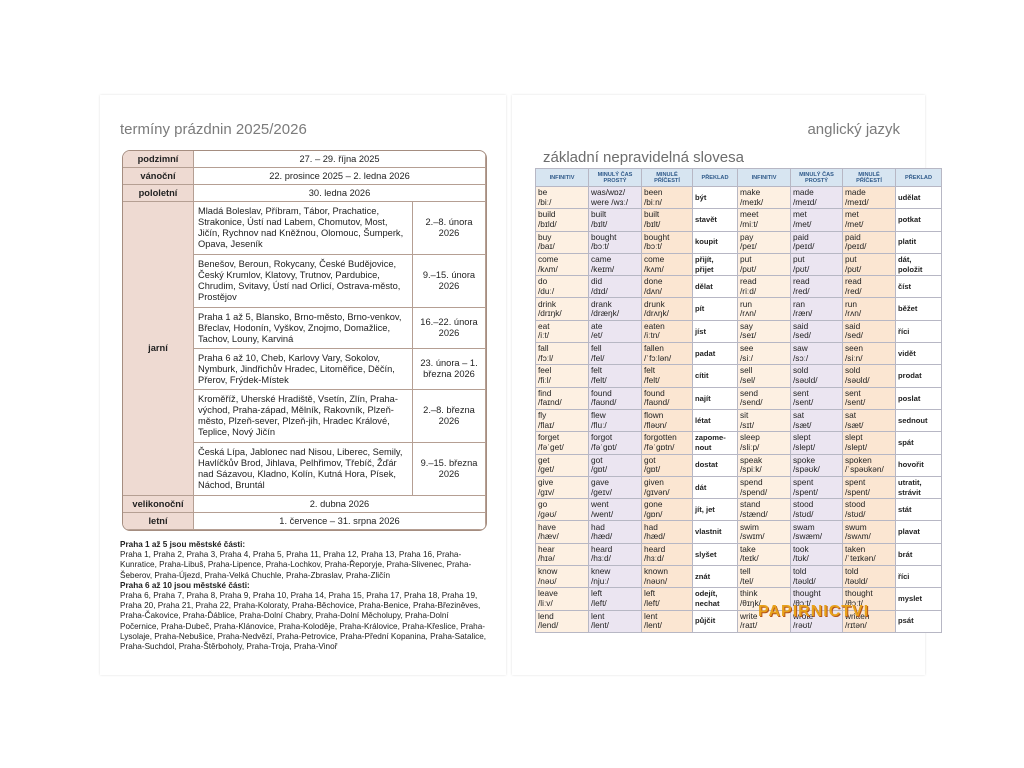 This screenshot has height=768, width=1024. I want to click on verb-form: flew/fluː/, so click(615, 420).